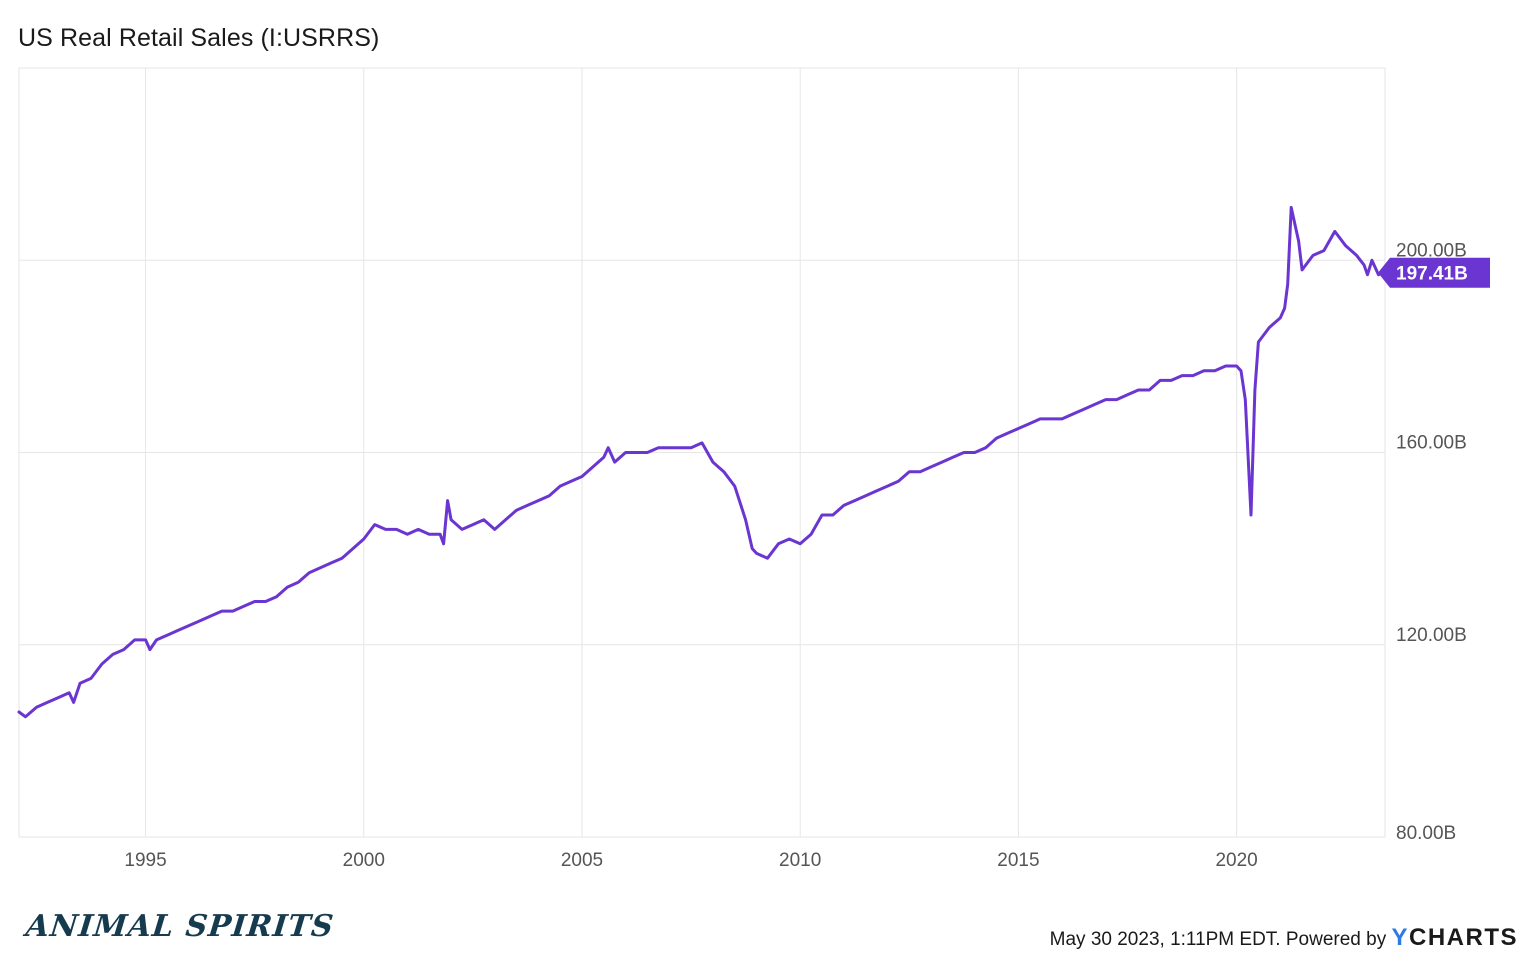 The height and width of the screenshot is (962, 1536). Describe the element at coordinates (1431, 443) in the screenshot. I see `y-tick-label: 160.00B` at that location.